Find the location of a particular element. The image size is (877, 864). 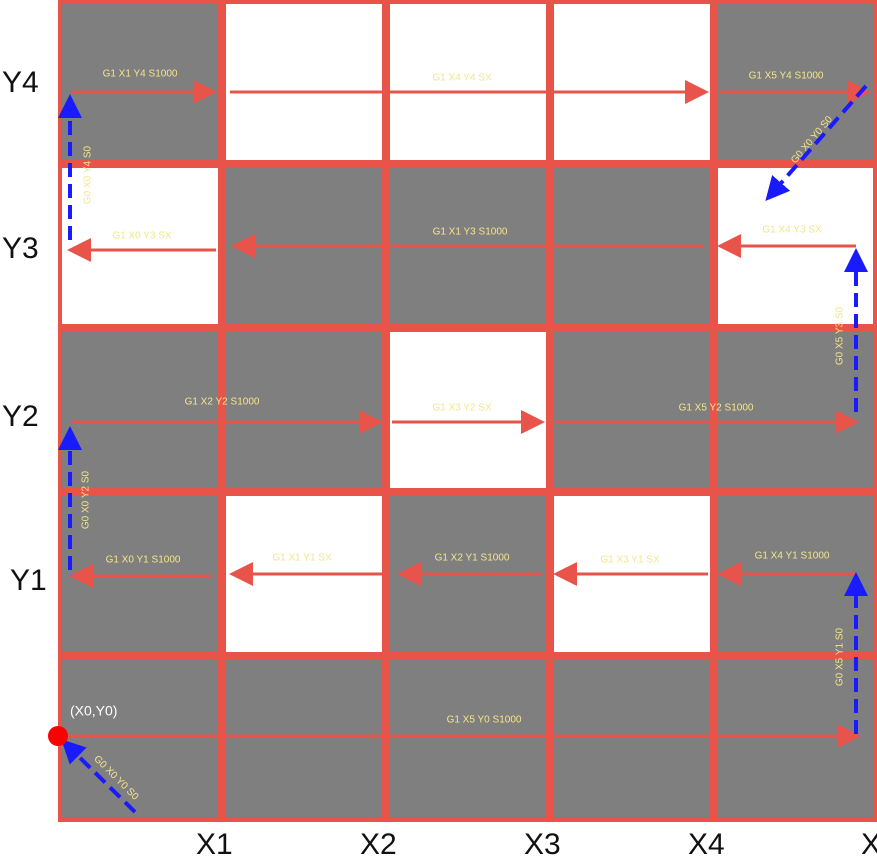

move-label: G0 X5 Y3 S0 is located at coordinates (840, 335).